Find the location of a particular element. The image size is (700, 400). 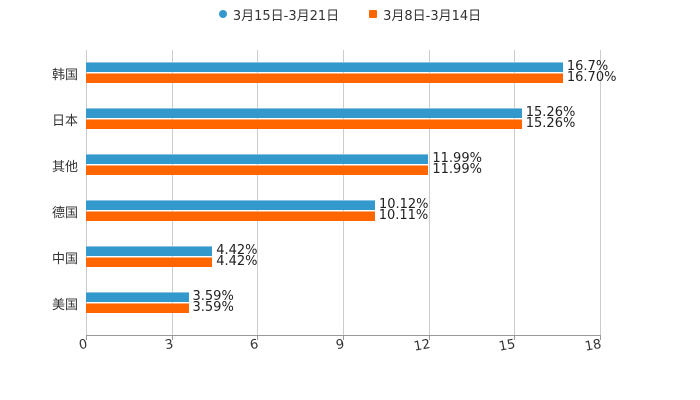

legend-item-series-2: 3月8日-3月14日 is located at coordinates (425, 14).